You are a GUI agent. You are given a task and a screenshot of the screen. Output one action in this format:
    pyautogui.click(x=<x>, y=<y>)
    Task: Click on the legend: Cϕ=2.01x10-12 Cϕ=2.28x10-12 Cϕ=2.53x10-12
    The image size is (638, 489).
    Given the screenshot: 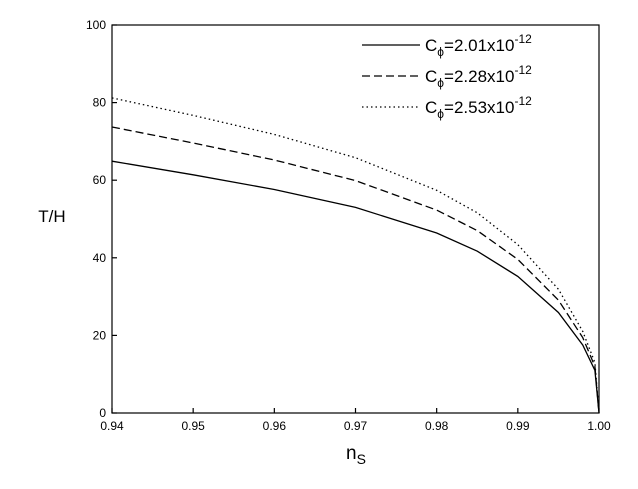 What is the action you would take?
    pyautogui.click(x=447, y=76)
    